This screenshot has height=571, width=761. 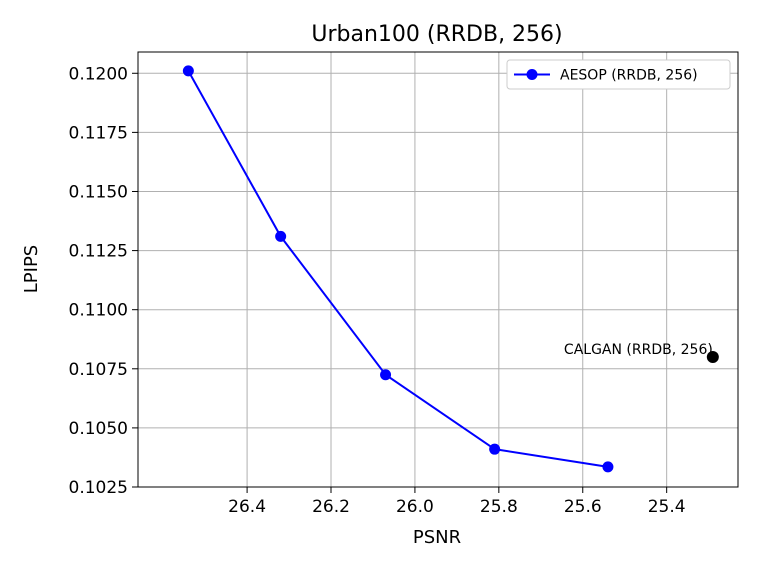 What do you see at coordinates (247, 507) in the screenshot?
I see `x-tick-label: 26.4` at bounding box center [247, 507].